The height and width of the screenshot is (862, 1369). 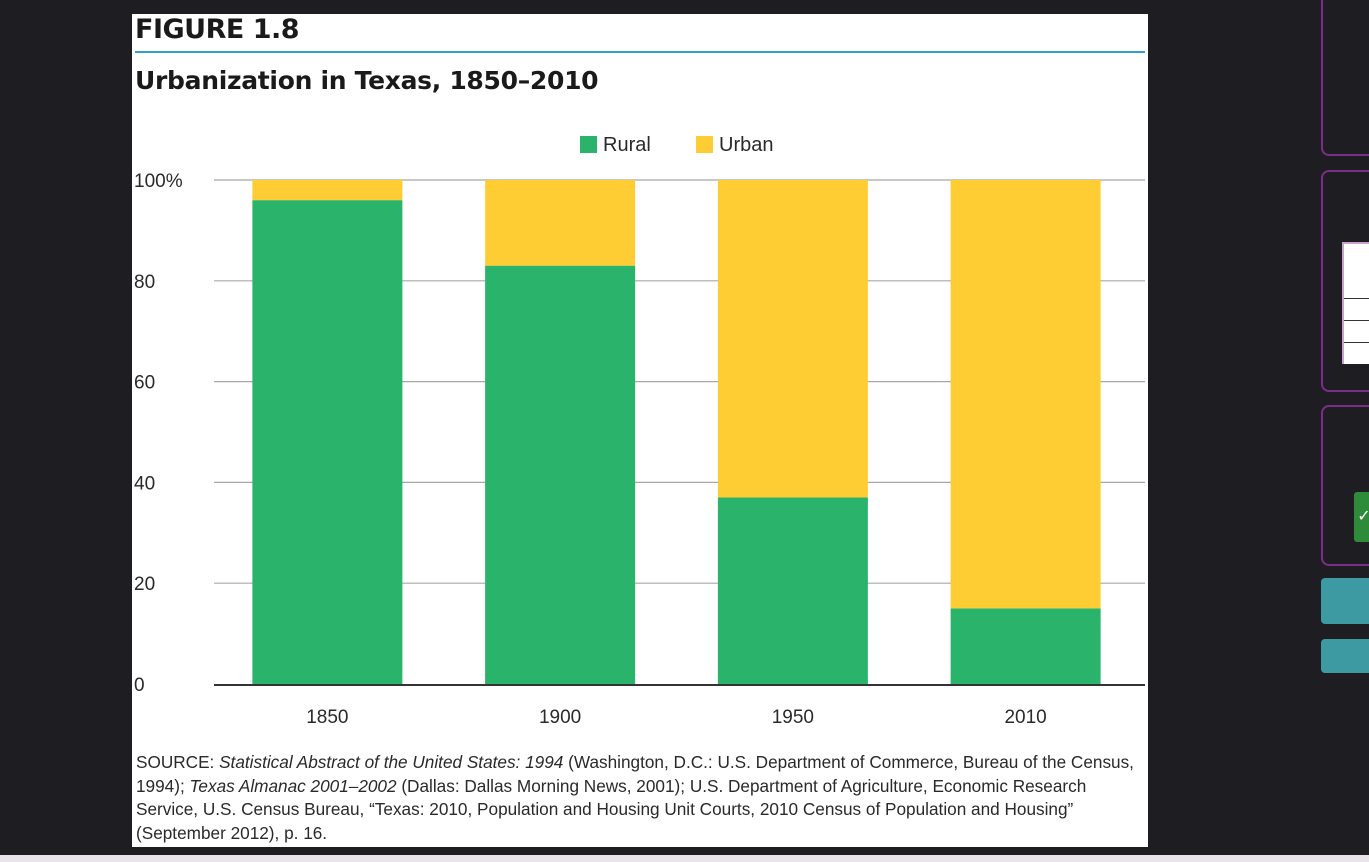 What do you see at coordinates (1355, 303) in the screenshot?
I see `mini-chart-thumbnail` at bounding box center [1355, 303].